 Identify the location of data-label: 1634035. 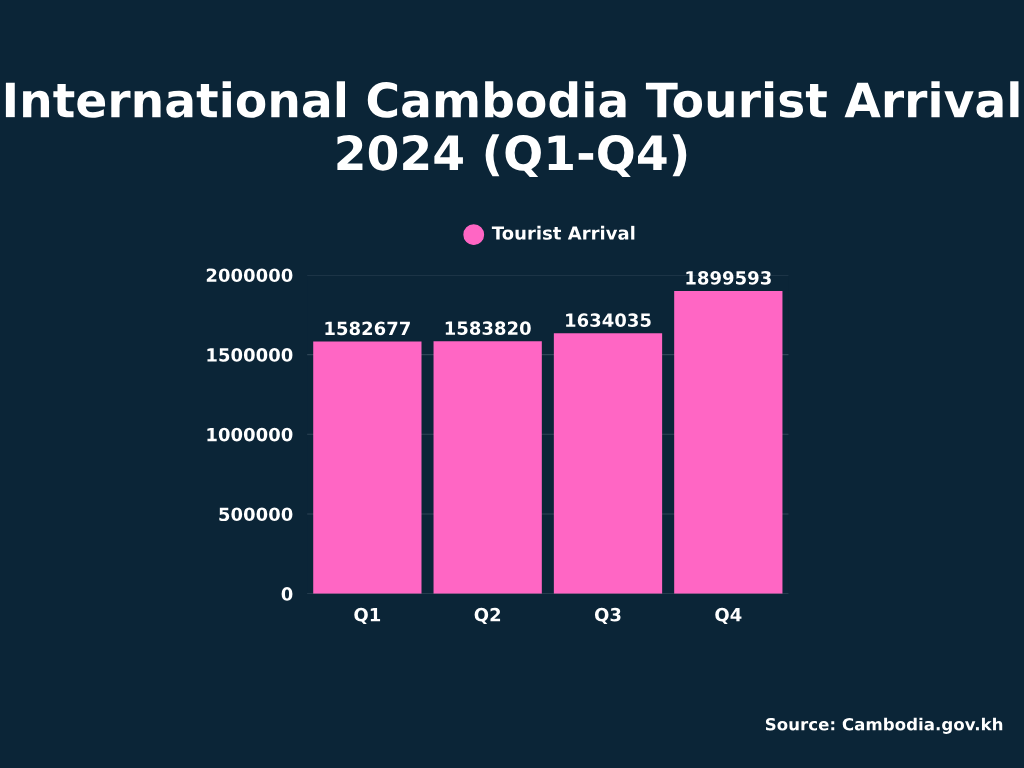
(608, 320).